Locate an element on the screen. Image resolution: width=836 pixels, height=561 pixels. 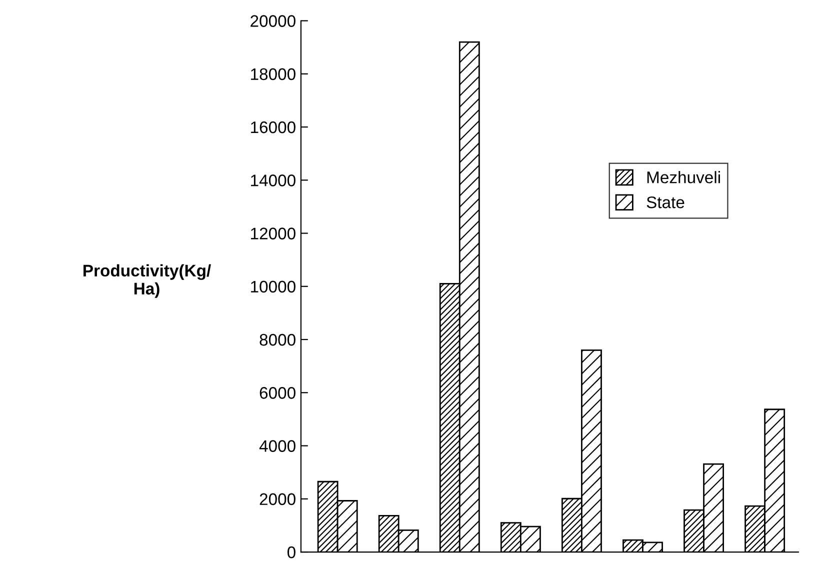
y-tick-label: 12000 is located at coordinates (273, 234).